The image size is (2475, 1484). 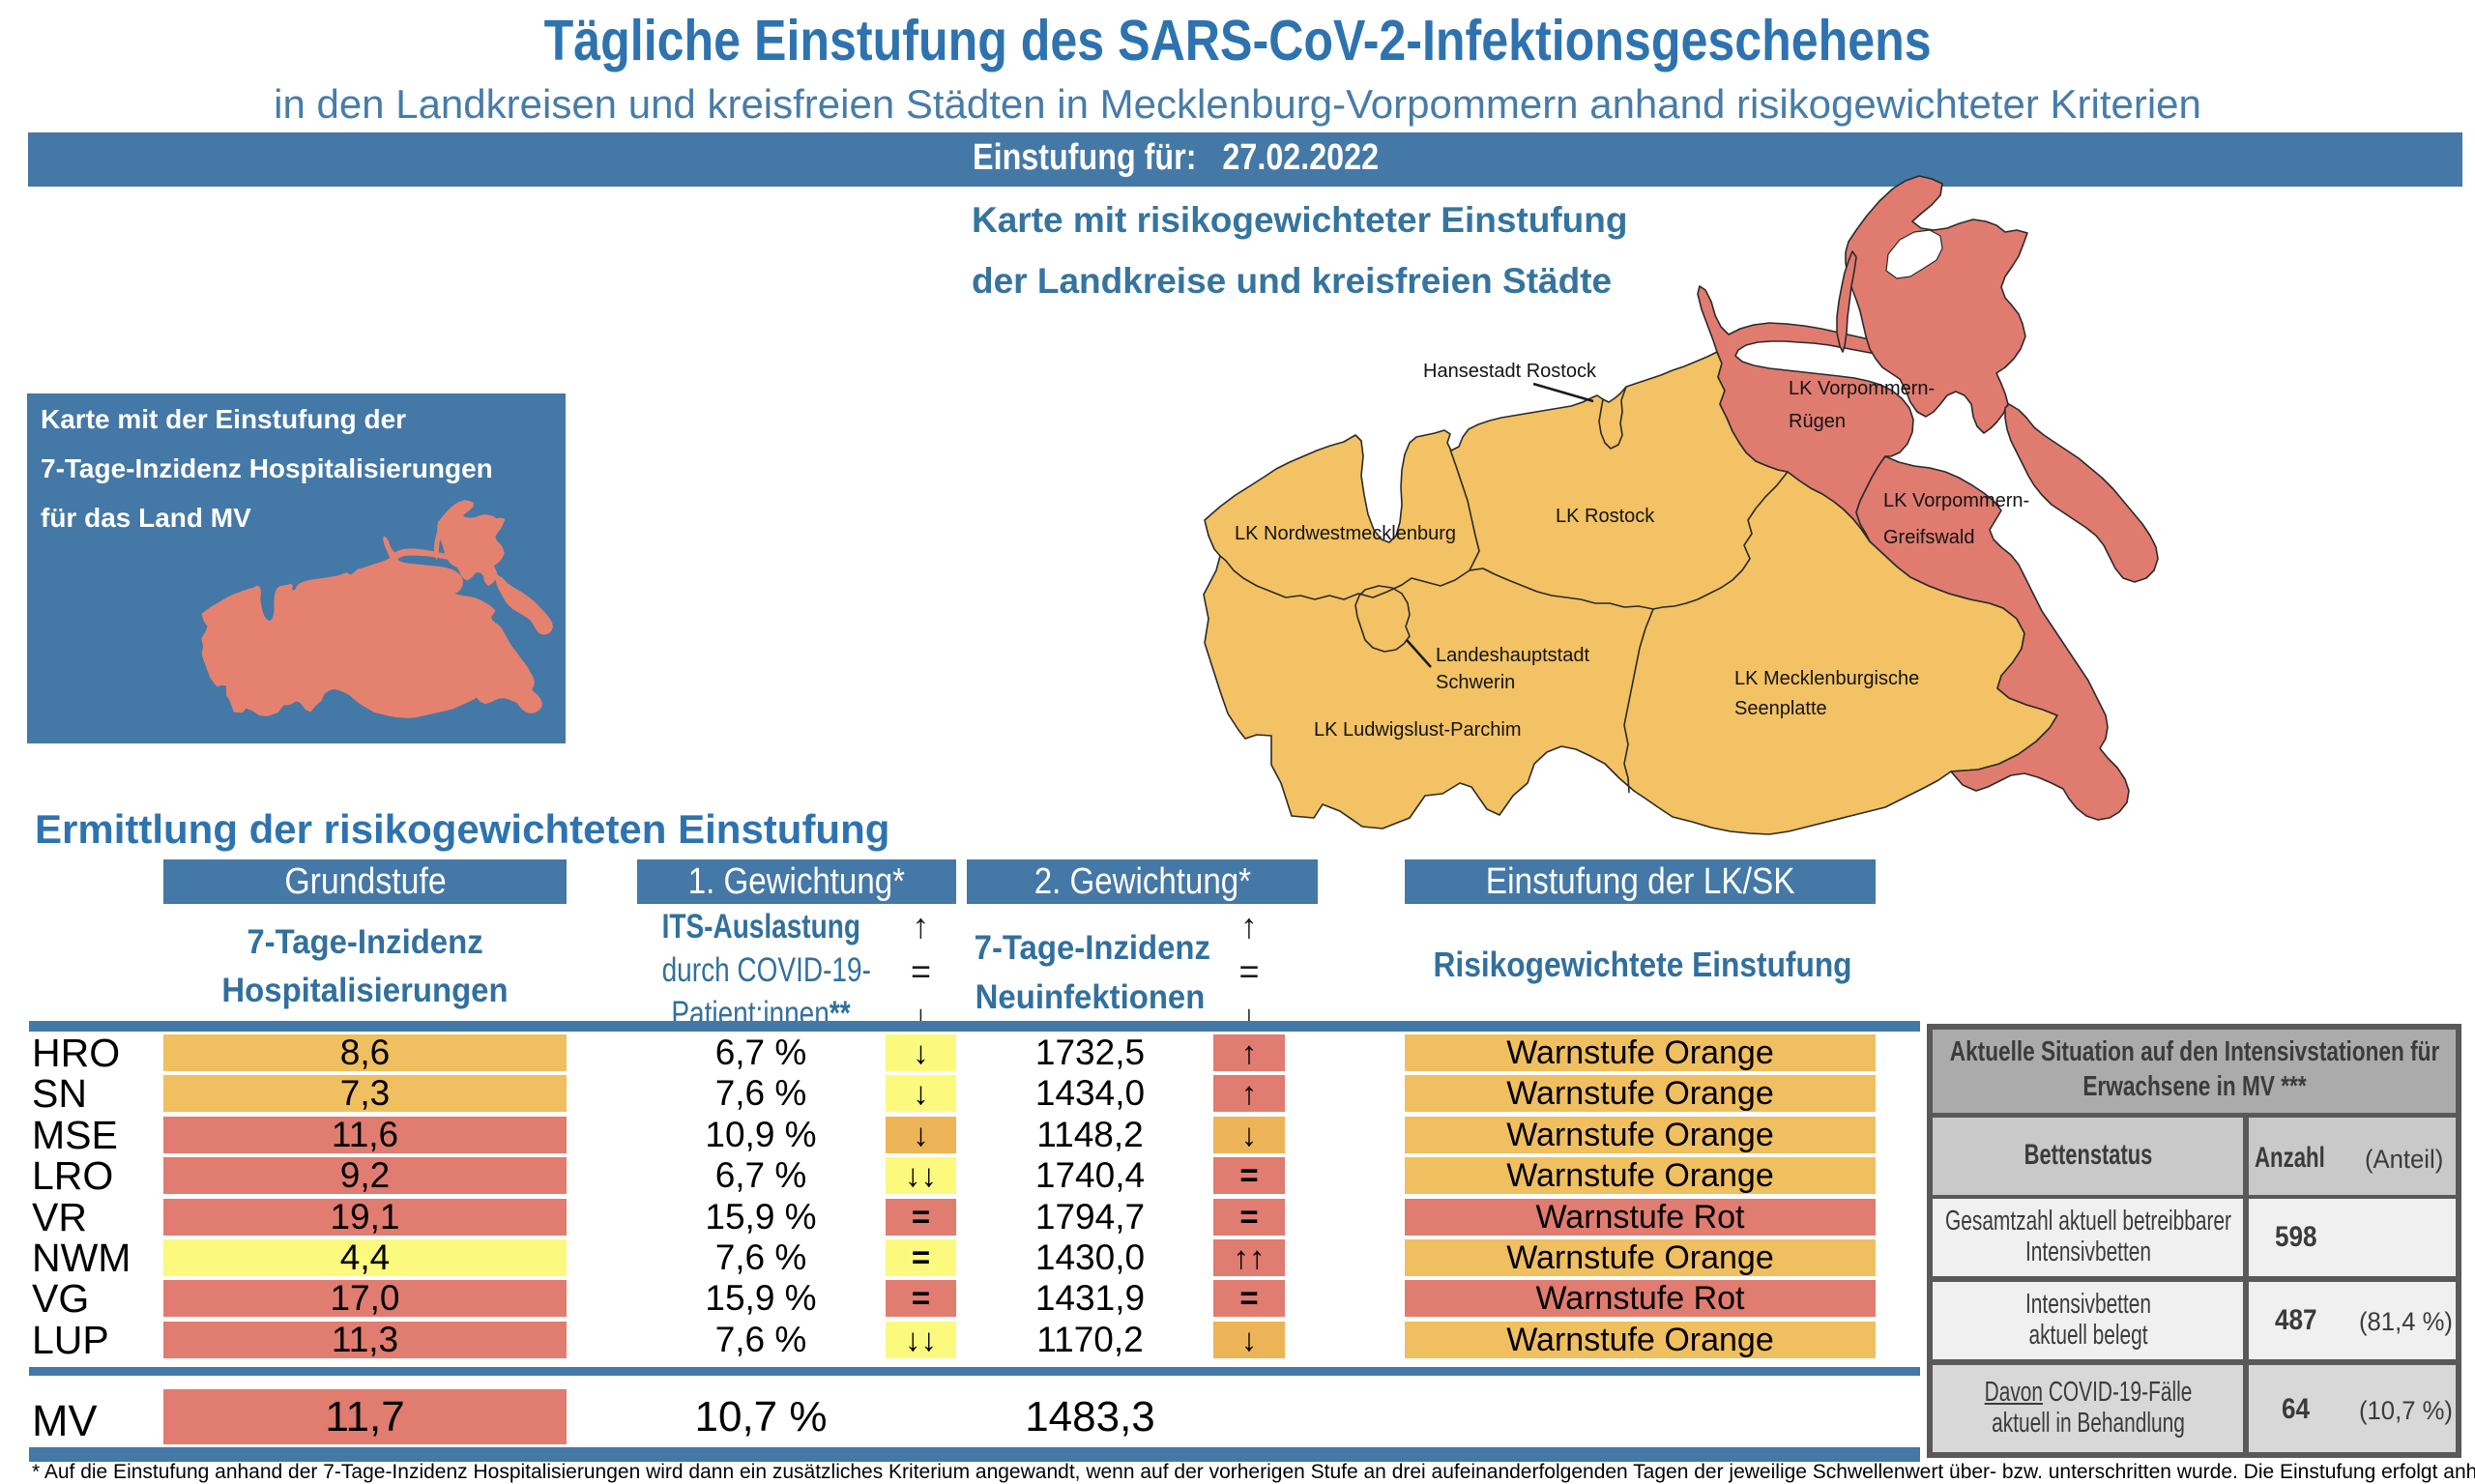 What do you see at coordinates (1780, 708) in the screenshot?
I see `svg-text: Seenplatte` at bounding box center [1780, 708].